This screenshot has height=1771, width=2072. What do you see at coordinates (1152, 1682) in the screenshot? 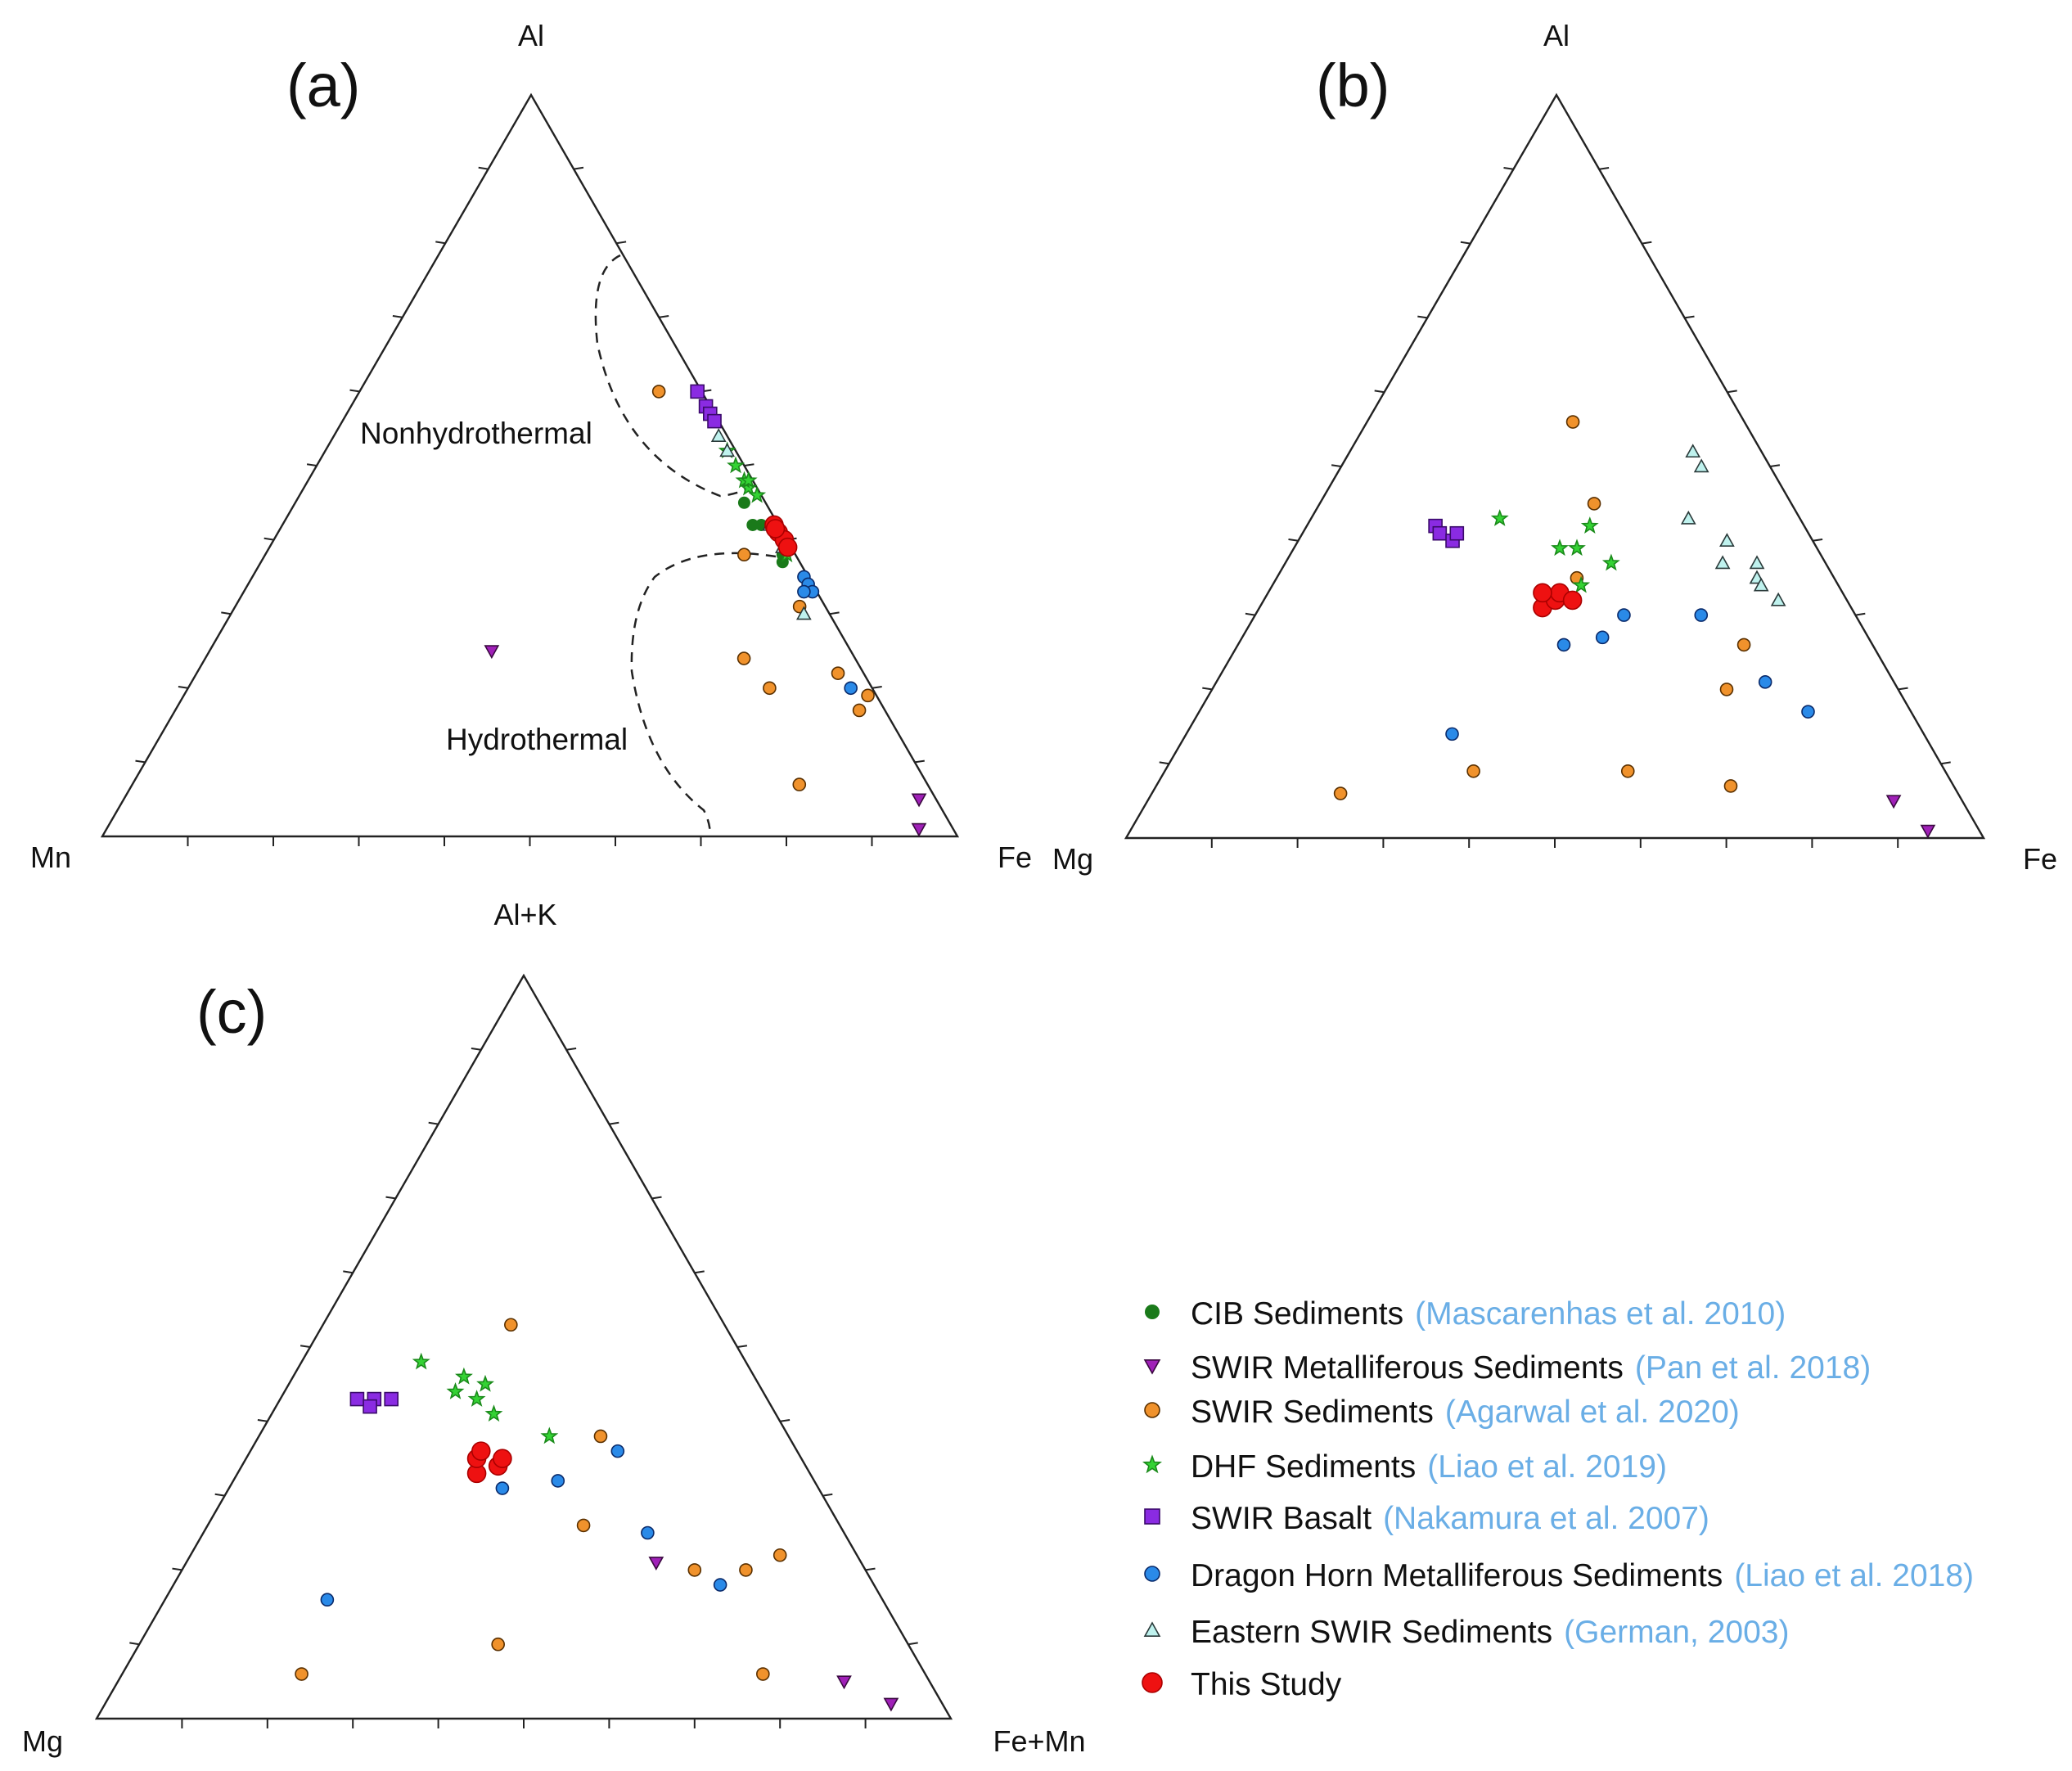
I see `legend-marker-this` at bounding box center [1152, 1682].